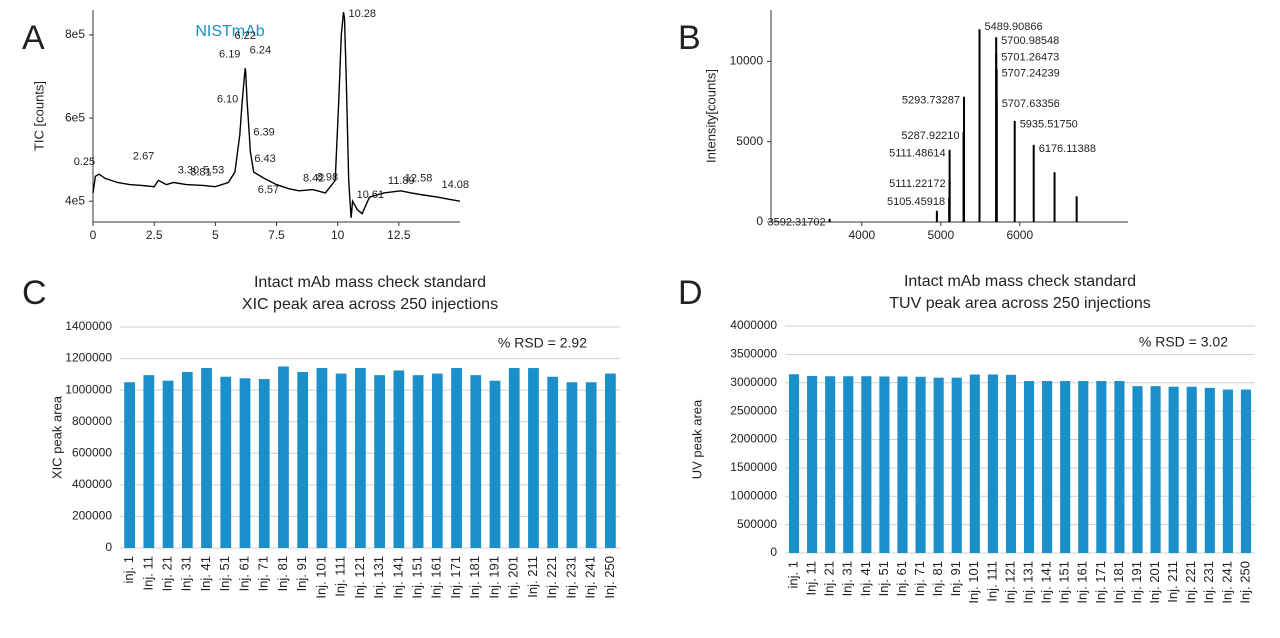 This screenshot has height=638, width=1280. What do you see at coordinates (56, 437) in the screenshot?
I see `y-axis-label: XIC peak area` at bounding box center [56, 437].